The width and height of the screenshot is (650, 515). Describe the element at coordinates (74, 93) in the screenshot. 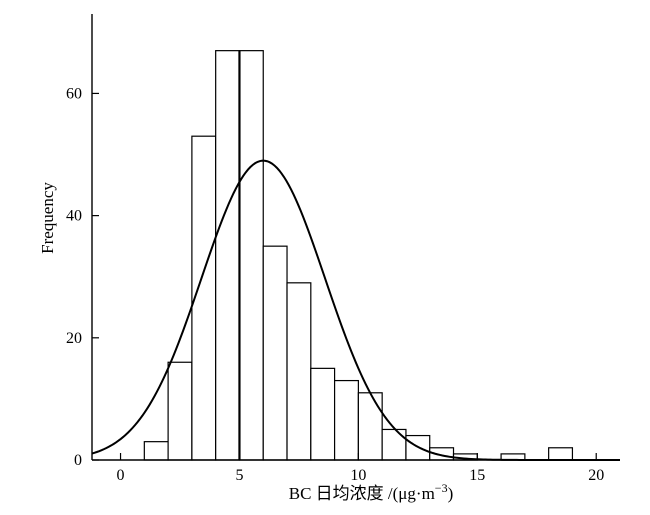

I see `y-tick-label-3: 60` at that location.